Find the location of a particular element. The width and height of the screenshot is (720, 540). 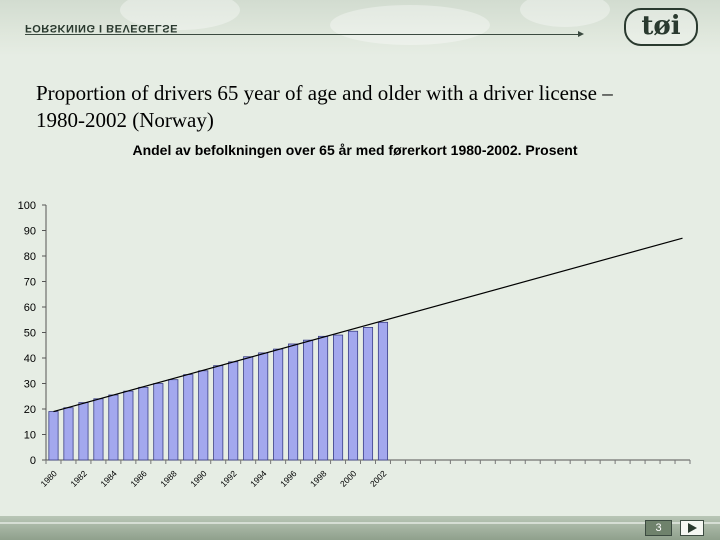

y-tick-label: 50 is located at coordinates (30, 334).